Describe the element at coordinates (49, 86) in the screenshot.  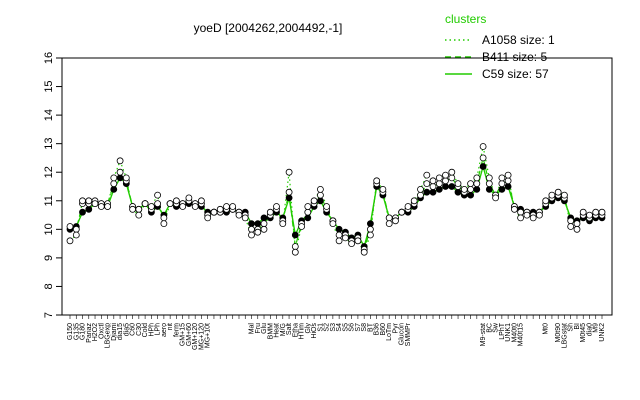
I see `y-tick-label: 15` at that location.